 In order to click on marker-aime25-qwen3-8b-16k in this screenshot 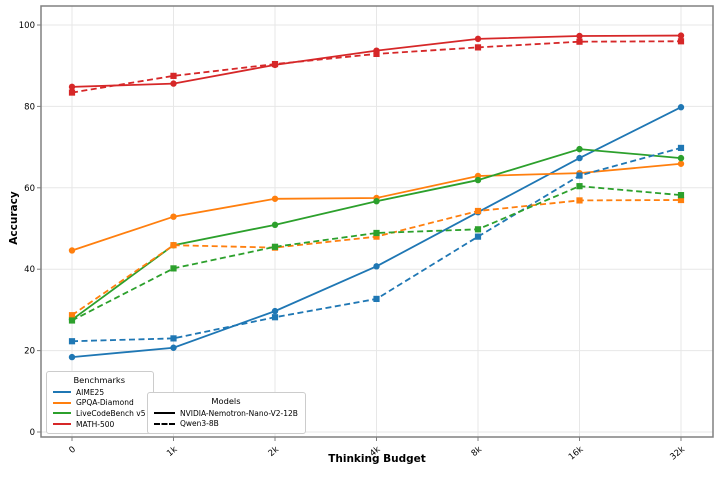, I will do `click(579, 175)`.